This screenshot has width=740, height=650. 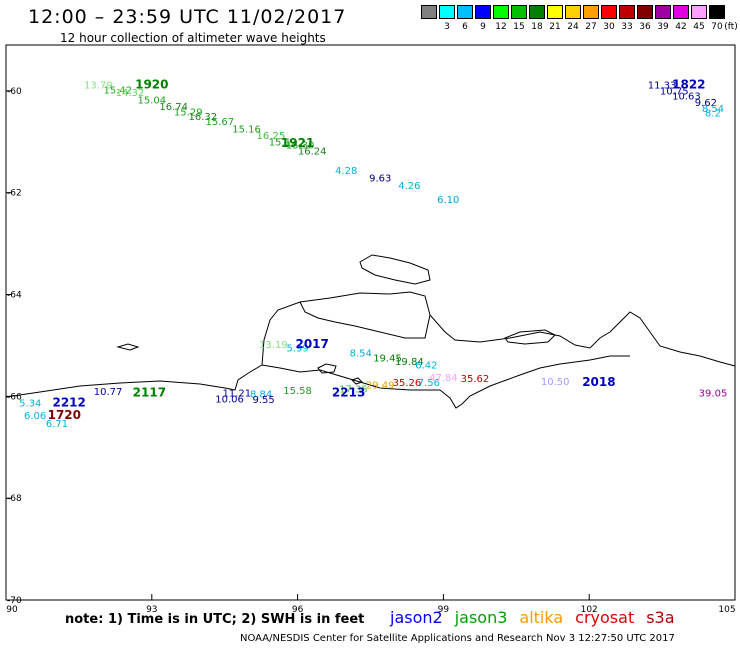 What do you see at coordinates (353, 389) in the screenshot?
I see `wave-height-value: 17.35` at bounding box center [353, 389].